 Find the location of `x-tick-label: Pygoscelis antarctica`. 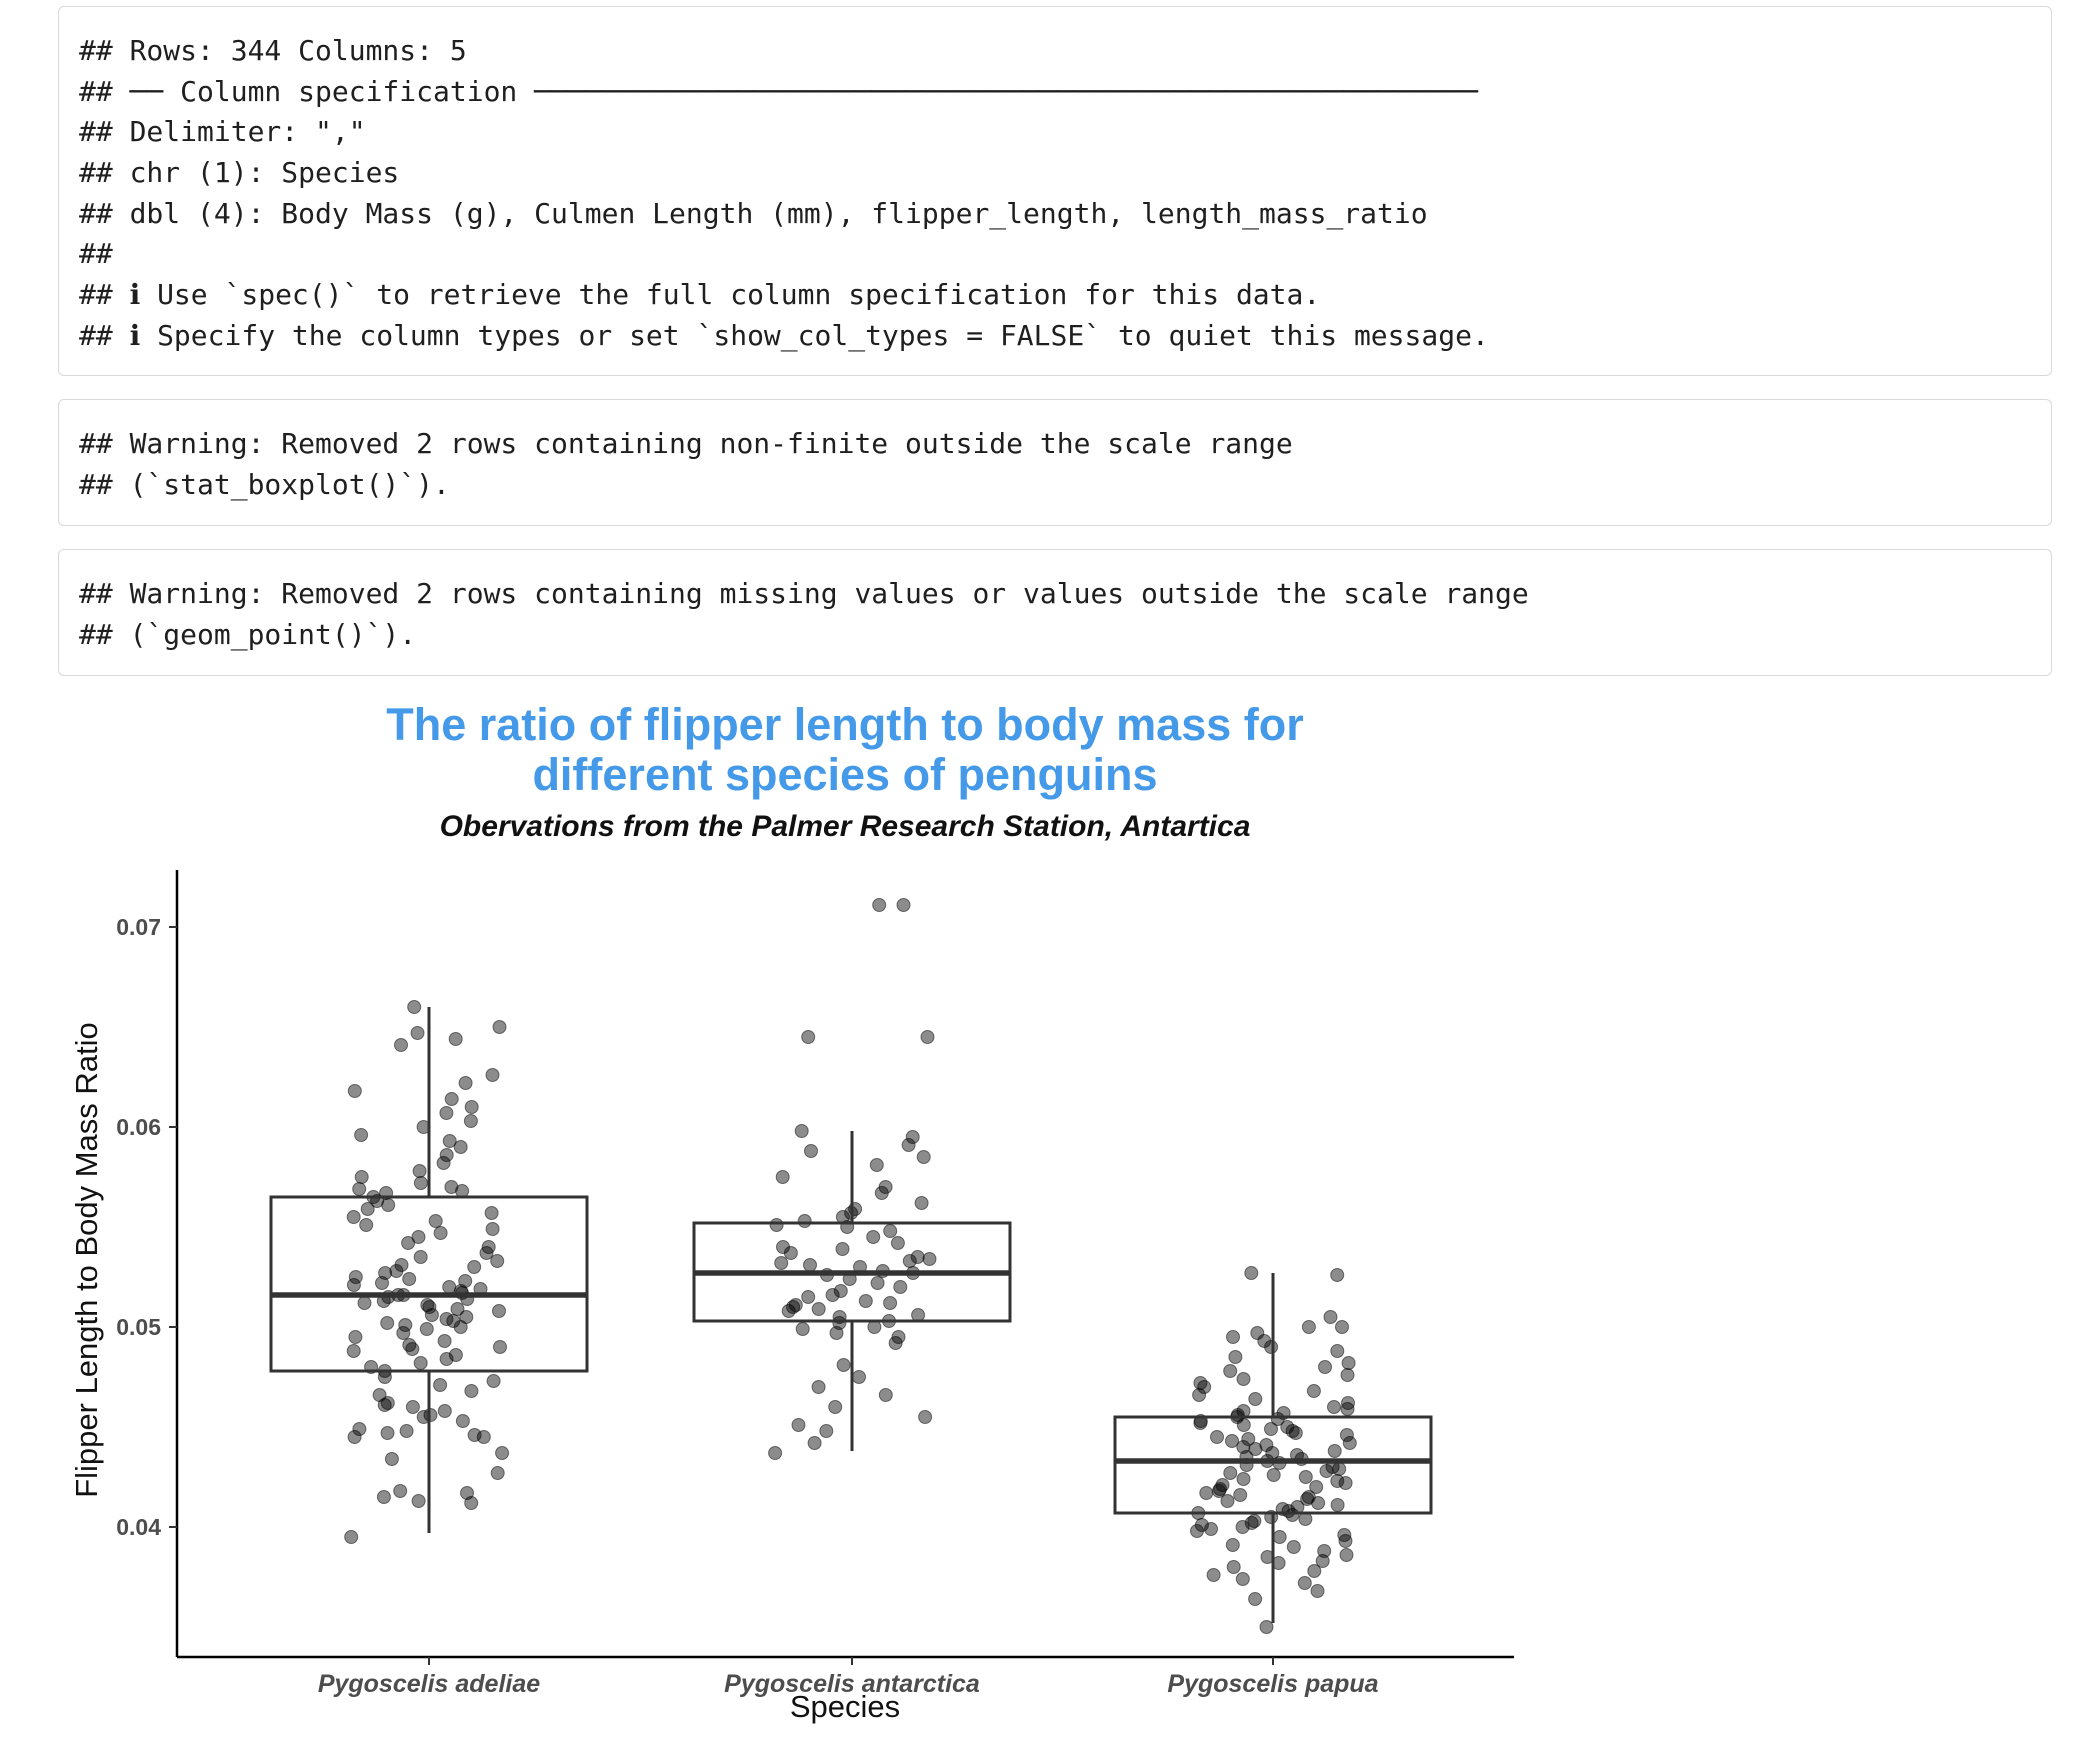

x-tick-label: Pygoscelis antarctica is located at coordinates (852, 1684).